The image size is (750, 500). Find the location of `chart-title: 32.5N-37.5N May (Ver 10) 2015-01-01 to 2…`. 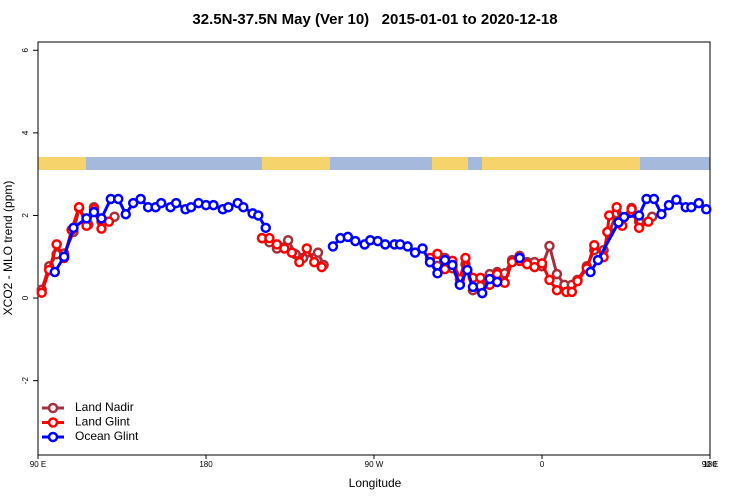

chart-title: 32.5N-37.5N May (Ver 10) 2015-01-01 to 2… is located at coordinates (374, 19).